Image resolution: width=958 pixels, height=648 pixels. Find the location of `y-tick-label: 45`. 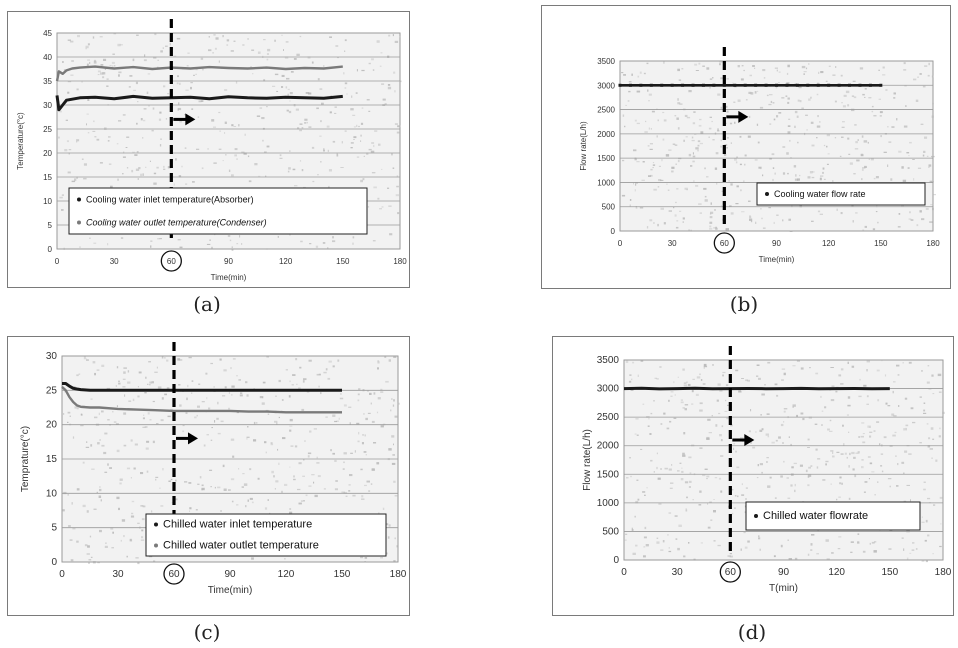

y-tick-label: 45 is located at coordinates (47, 33).